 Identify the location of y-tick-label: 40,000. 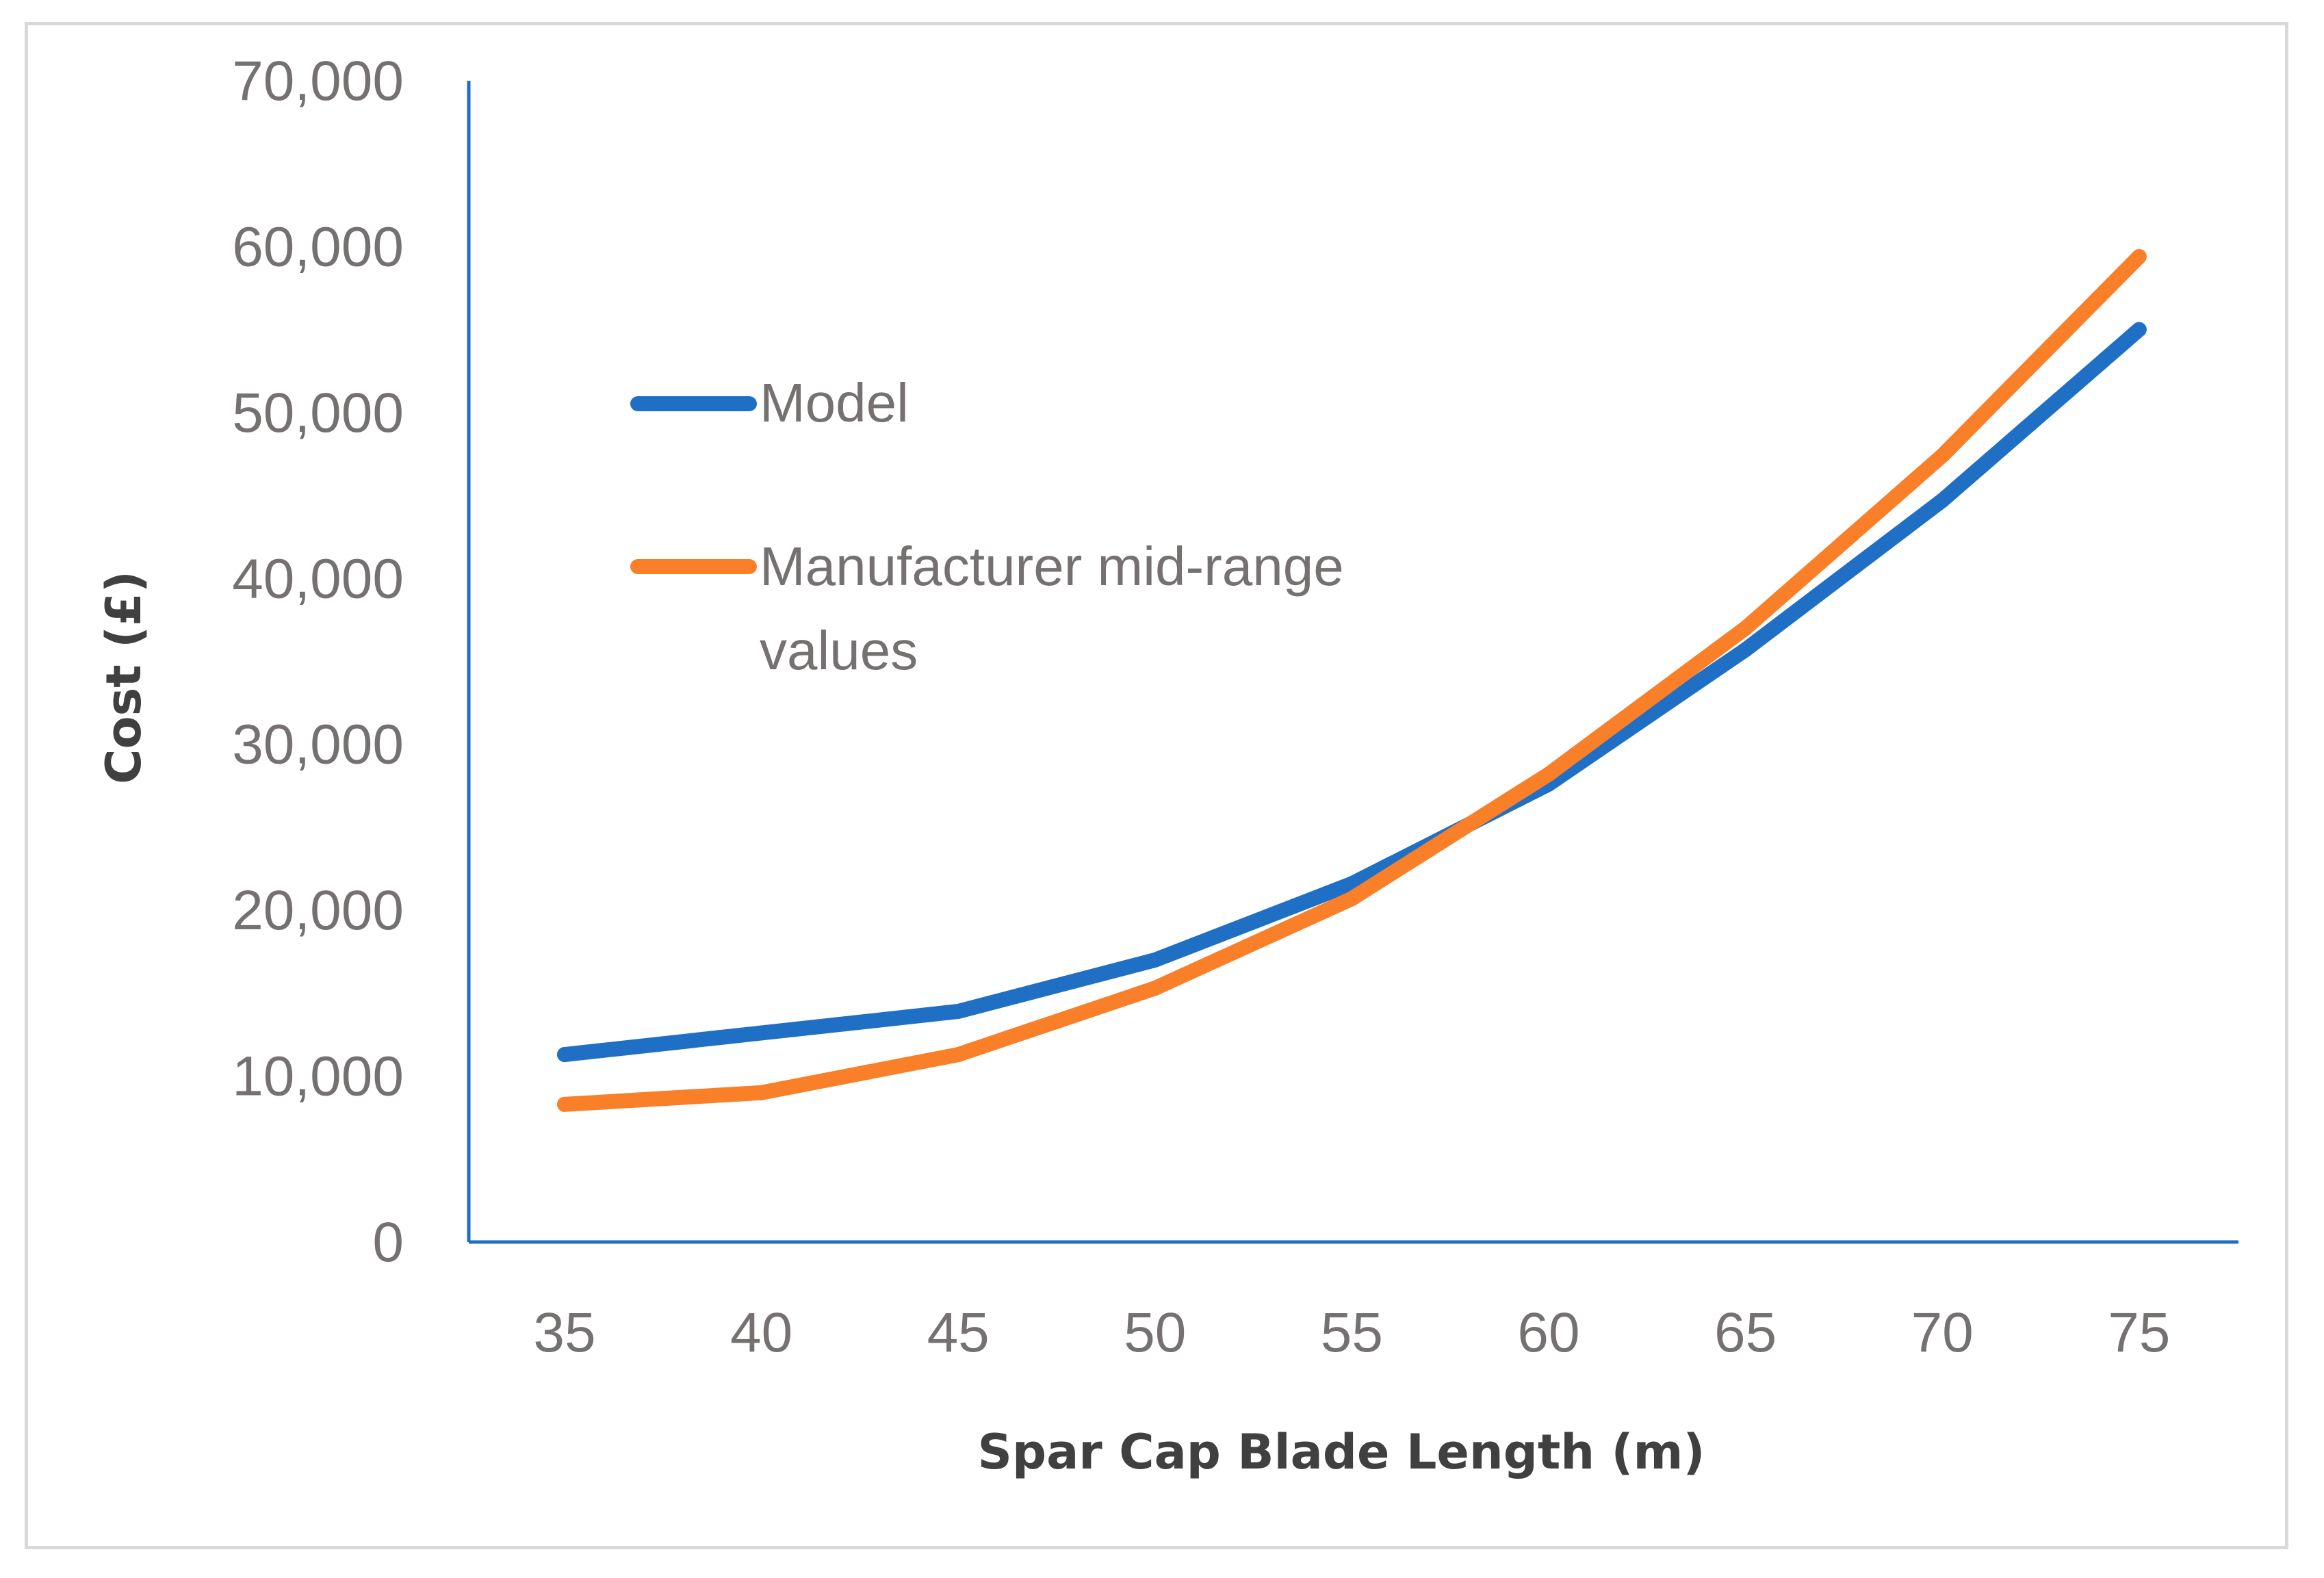
(318, 578).